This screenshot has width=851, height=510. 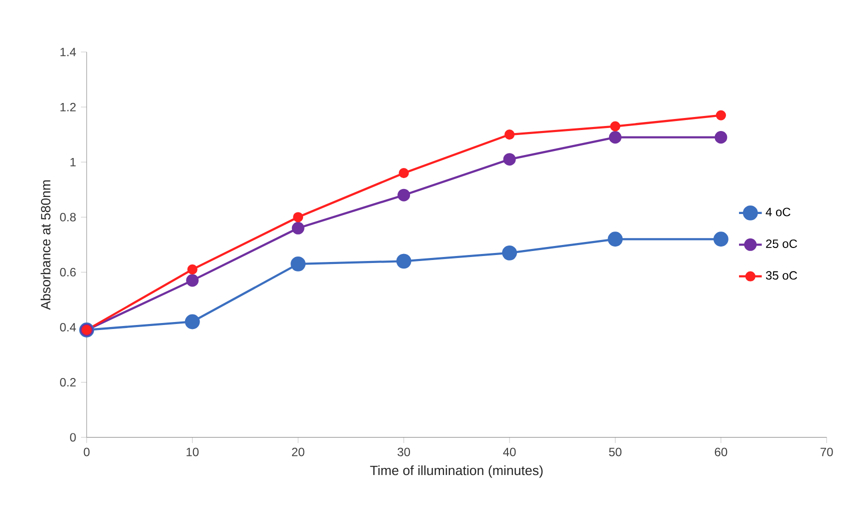 What do you see at coordinates (782, 243) in the screenshot?
I see `legend-label: 25 oC` at bounding box center [782, 243].